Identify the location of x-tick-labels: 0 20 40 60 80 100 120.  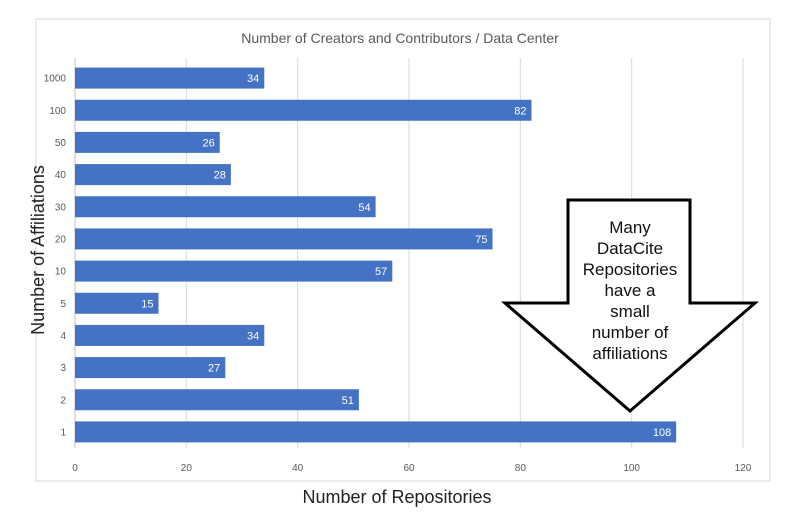
(412, 468).